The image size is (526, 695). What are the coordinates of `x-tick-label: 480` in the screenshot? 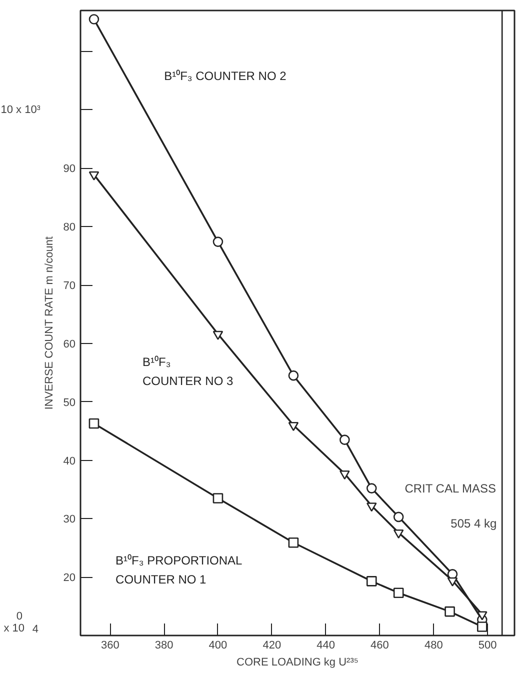 It's located at (433, 646).